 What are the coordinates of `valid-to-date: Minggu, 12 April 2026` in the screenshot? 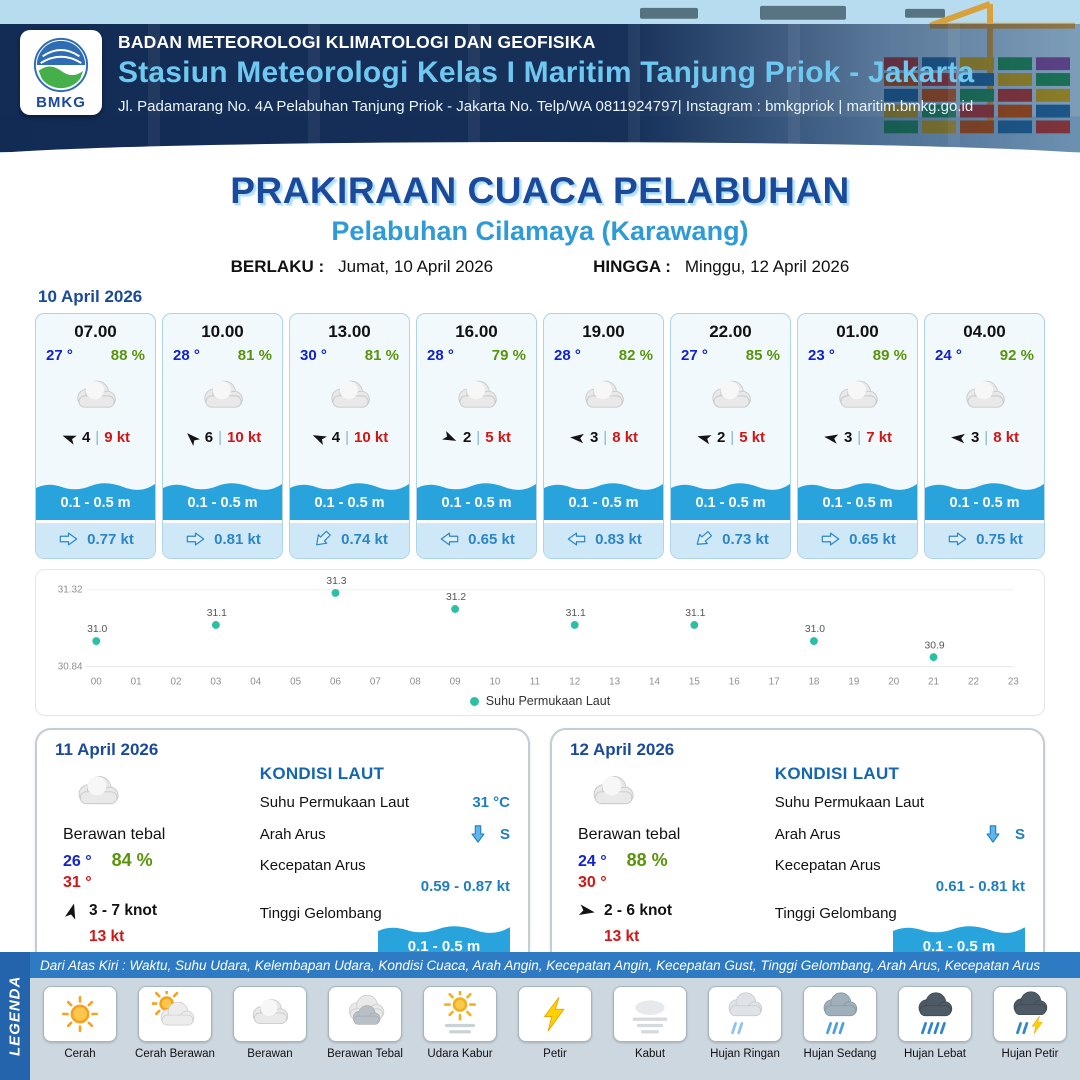 It's located at (767, 266).